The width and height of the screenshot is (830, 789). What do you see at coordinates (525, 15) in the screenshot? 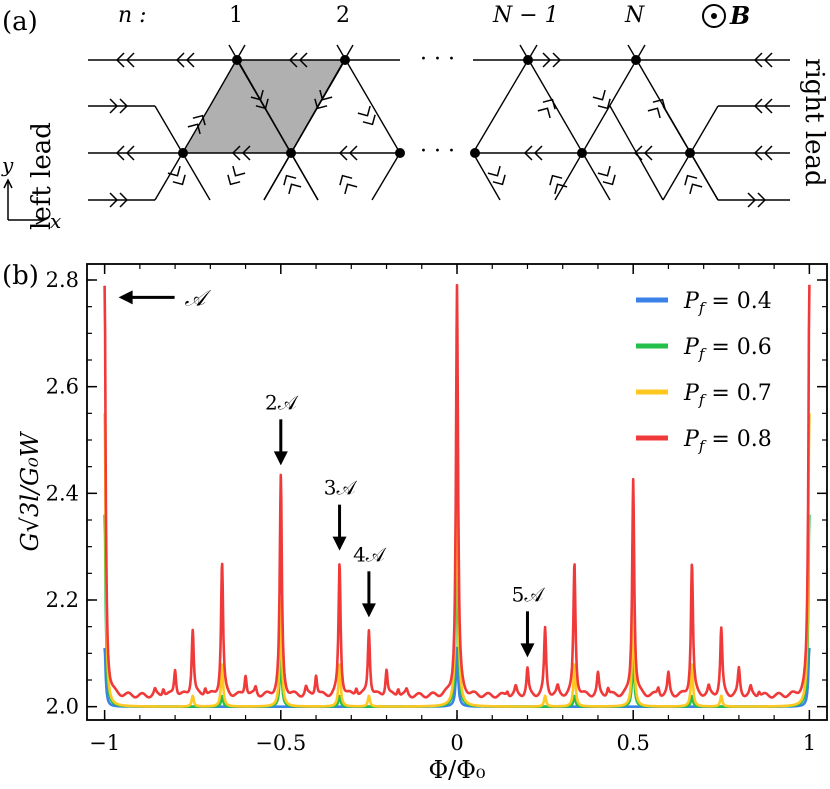
I see `column-label-n-minus-1: N − 1` at bounding box center [525, 15].